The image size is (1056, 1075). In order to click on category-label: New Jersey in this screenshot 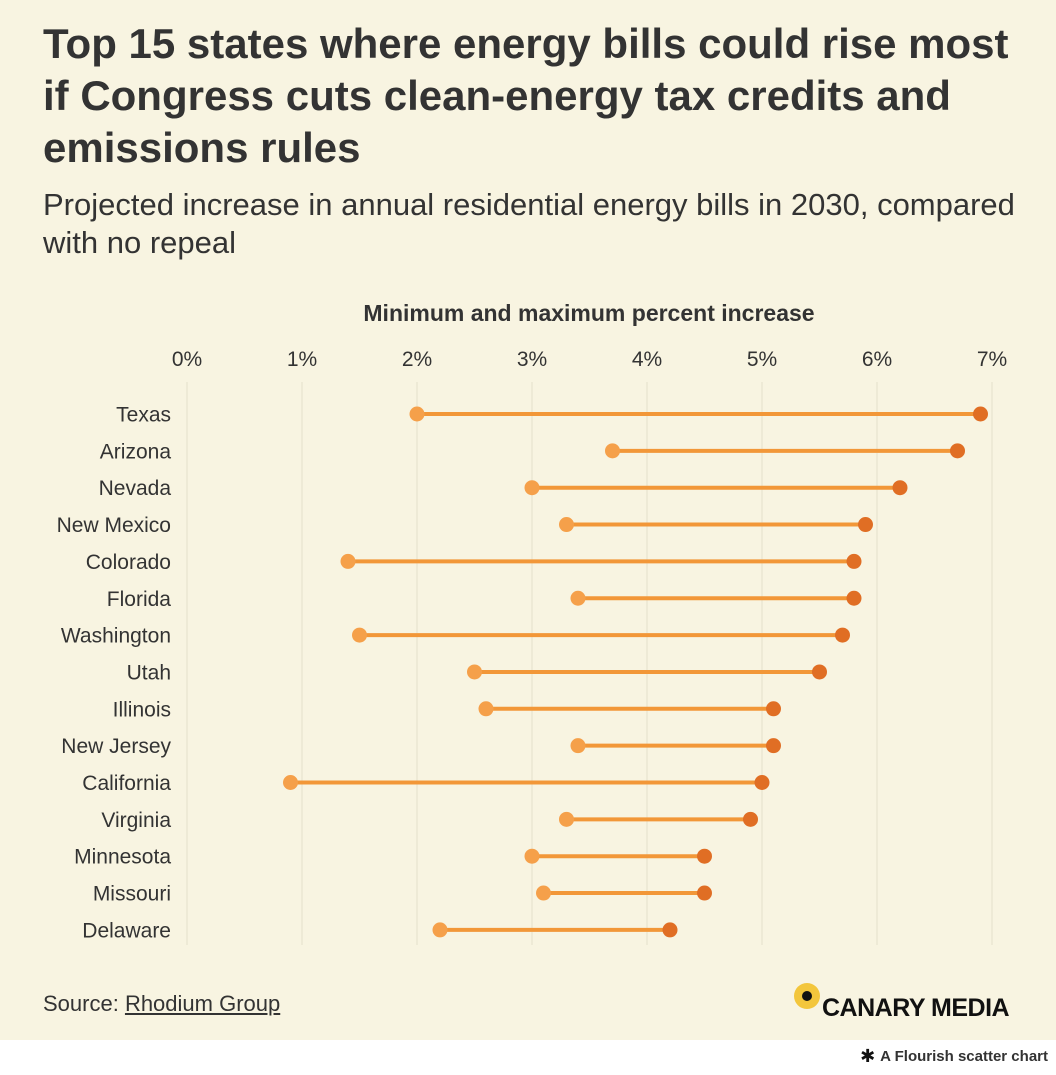, I will do `click(116, 746)`.